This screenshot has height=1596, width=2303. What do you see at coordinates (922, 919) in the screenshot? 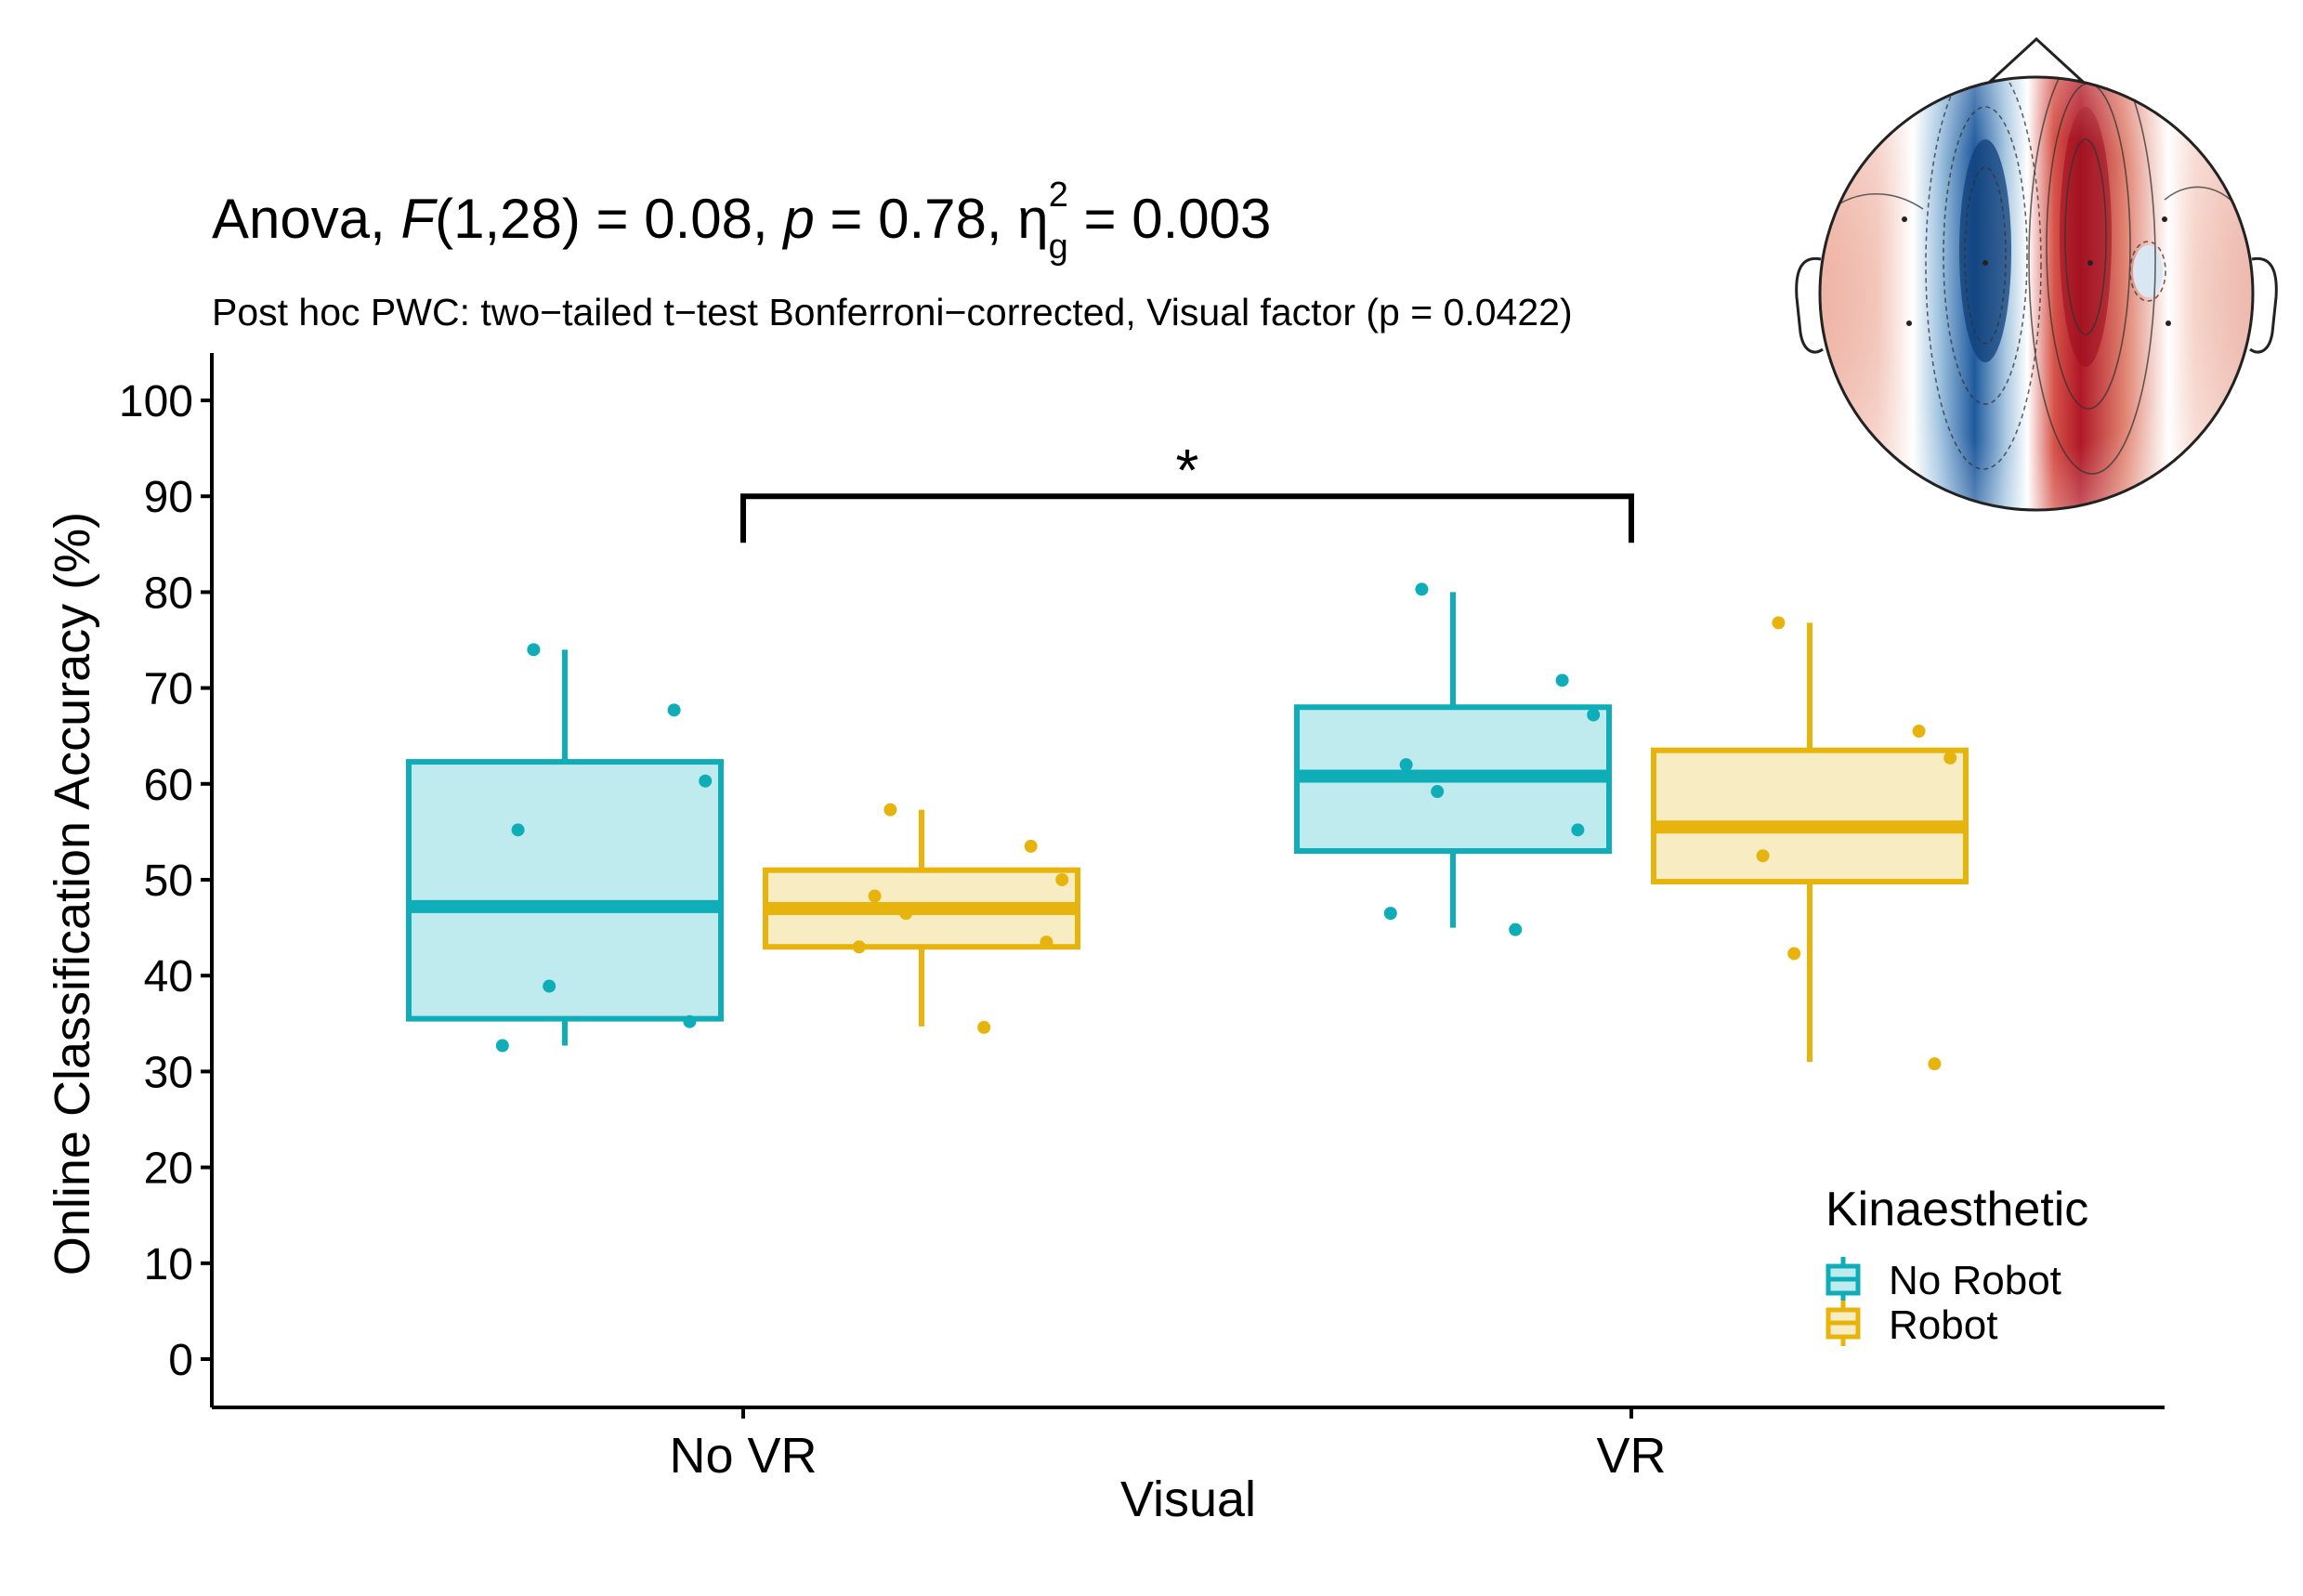
I see `box-group-robot-no-vr` at bounding box center [922, 919].